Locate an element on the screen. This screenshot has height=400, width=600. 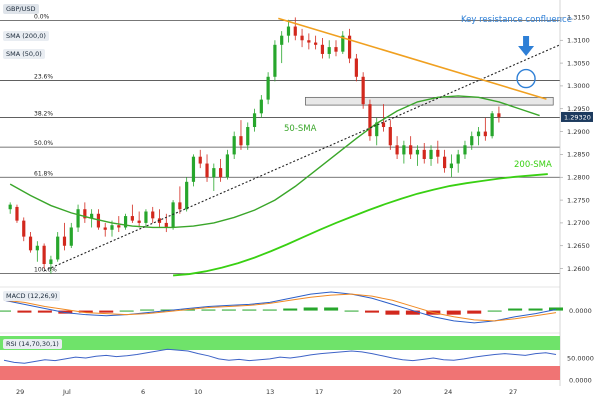
rsi-tick-label: 50.0000 is located at coordinates (580, 358).